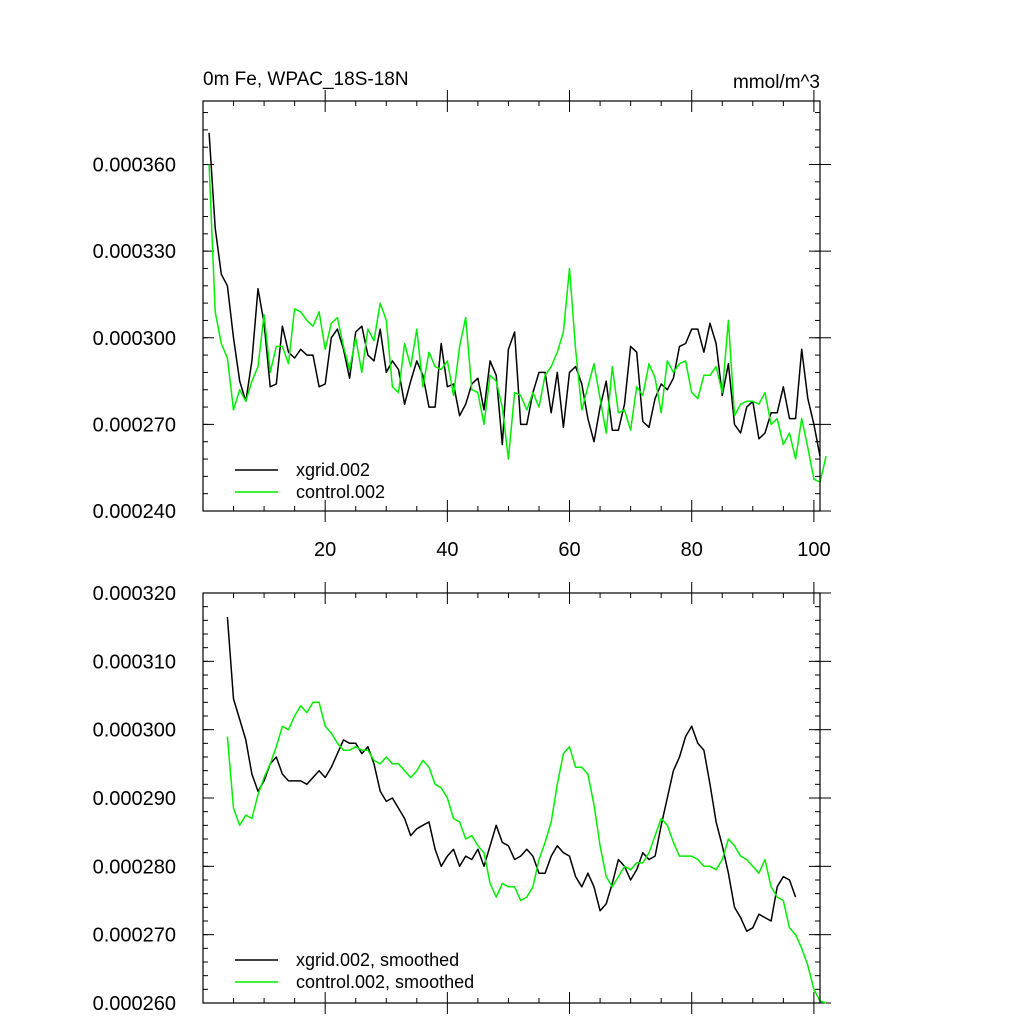  What do you see at coordinates (134, 867) in the screenshot?
I see `bottom-y-tick-label: 0.000280` at bounding box center [134, 867].